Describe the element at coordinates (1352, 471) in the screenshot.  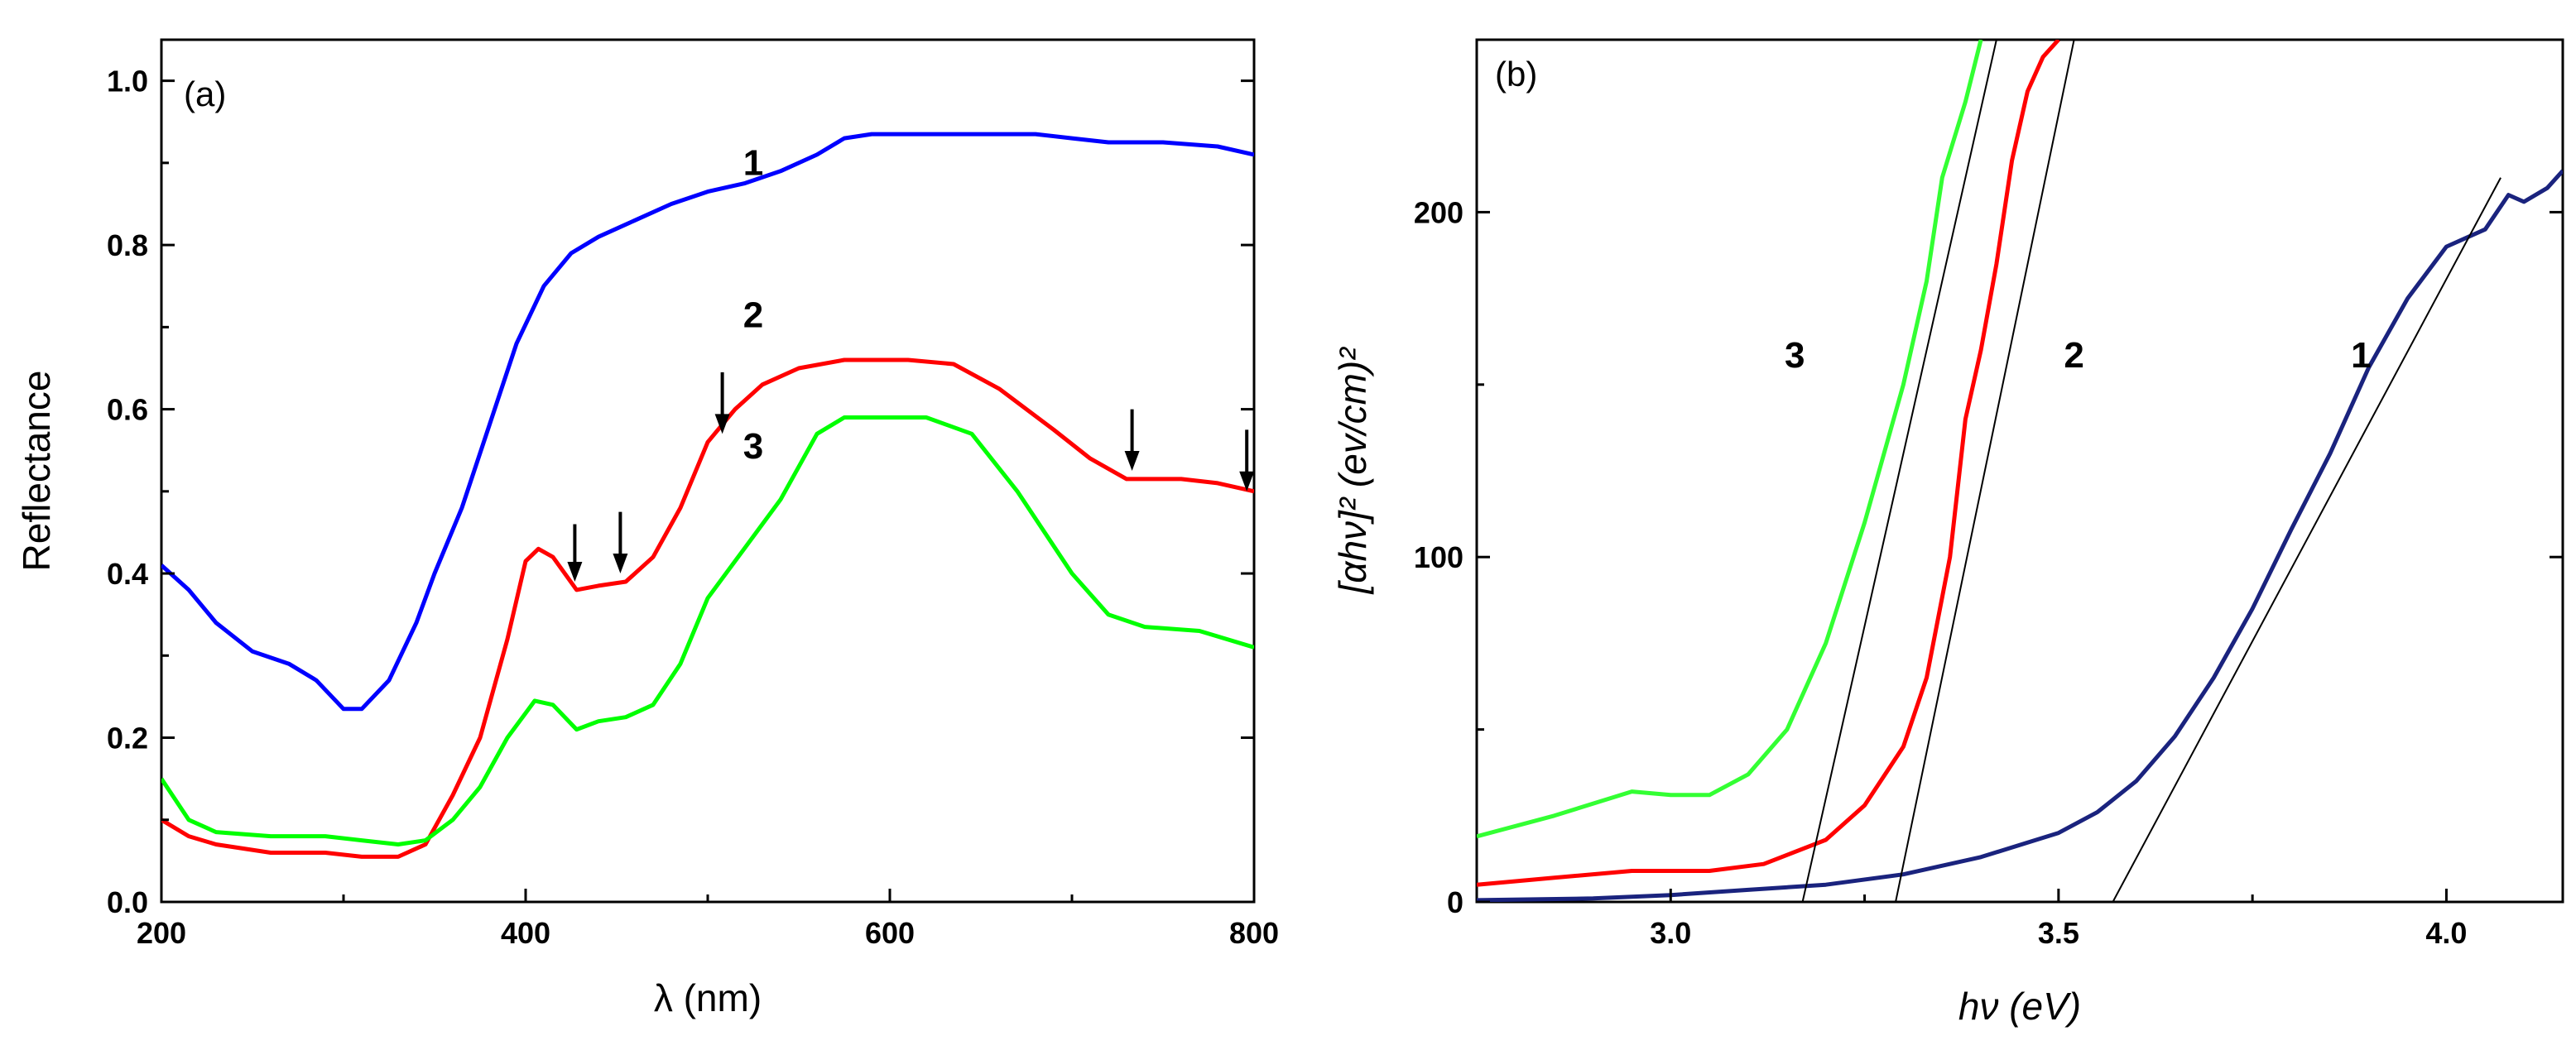
I see `panel-b-y-axis-label: [αhν]² (ev/cm)²` at that location.